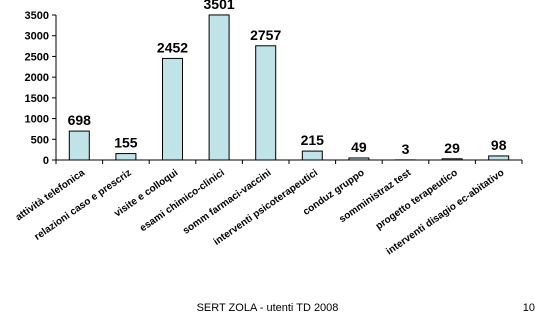 The width and height of the screenshot is (535, 320). What do you see at coordinates (37, 78) in the screenshot?
I see `y-tick-label: 2000` at bounding box center [37, 78].